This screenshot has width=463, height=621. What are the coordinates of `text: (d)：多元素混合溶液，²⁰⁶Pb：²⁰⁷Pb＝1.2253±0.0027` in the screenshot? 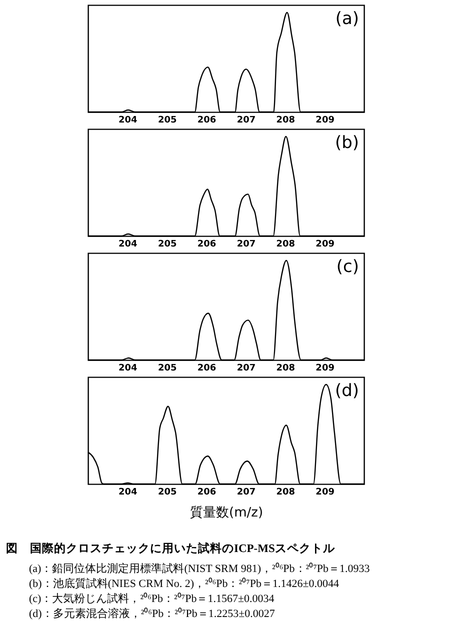 It's located at (152, 613).